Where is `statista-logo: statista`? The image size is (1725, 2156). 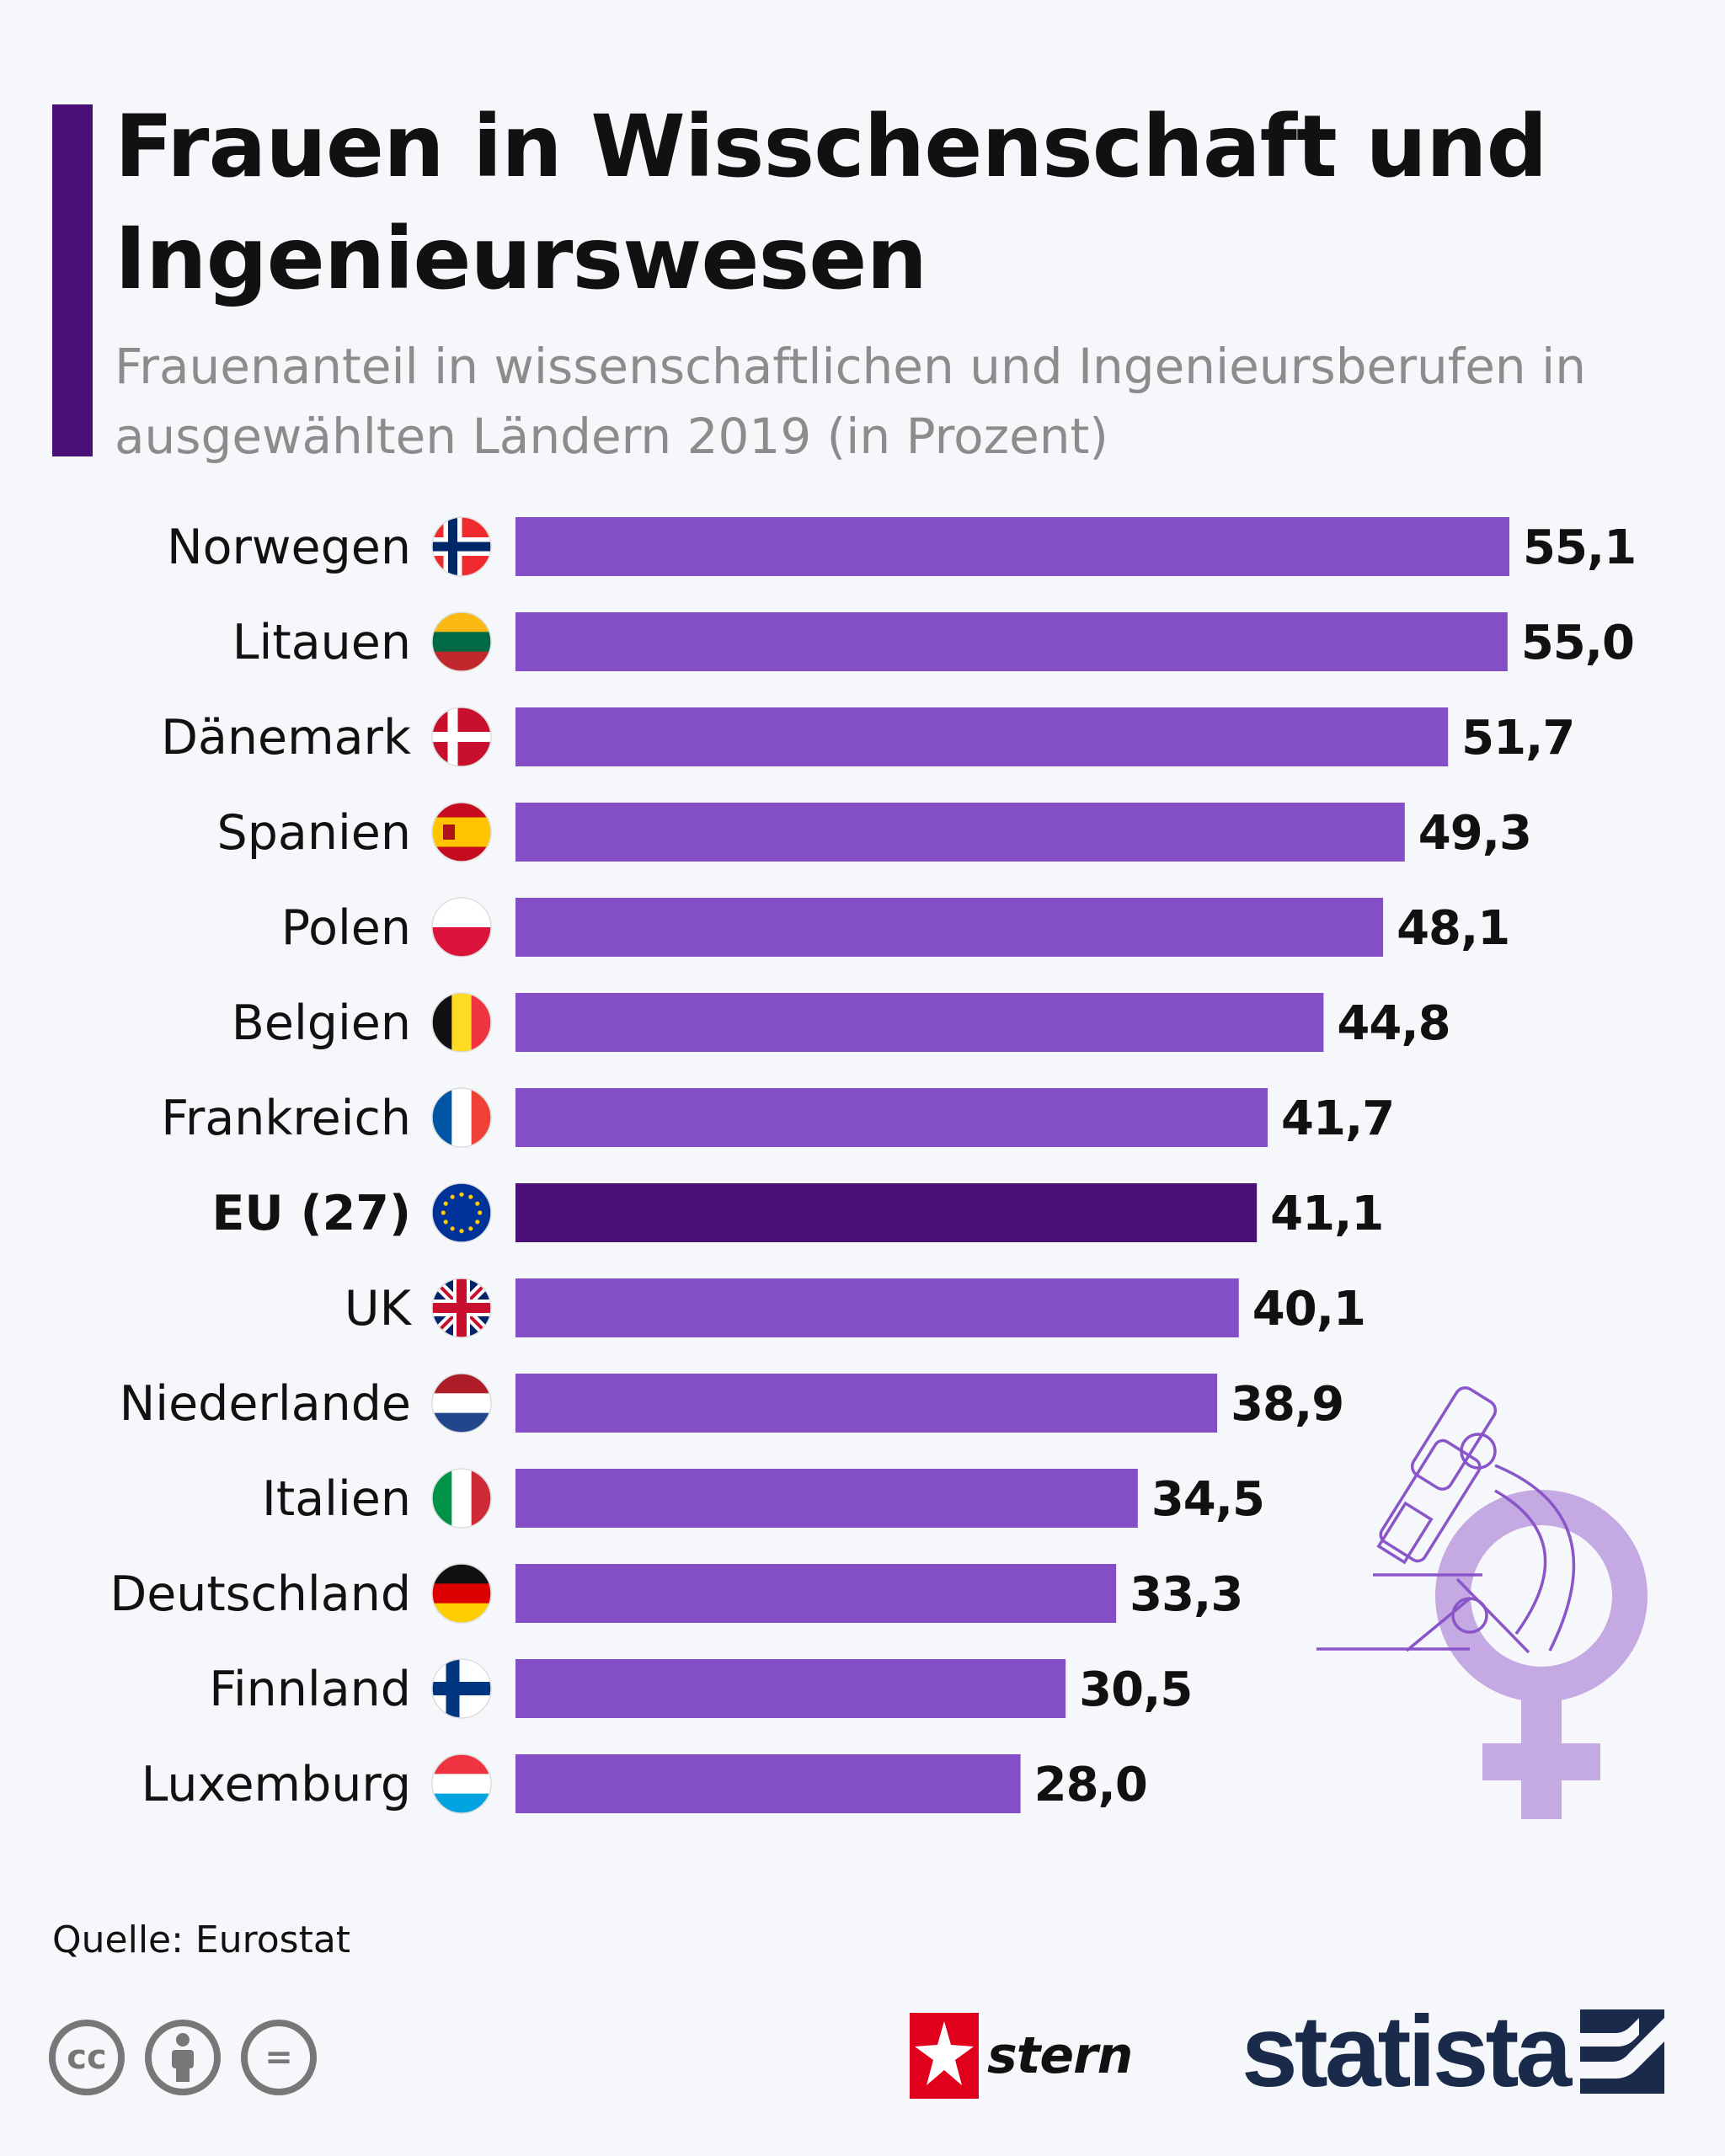 statista-logo: statista is located at coordinates (1453, 2051).